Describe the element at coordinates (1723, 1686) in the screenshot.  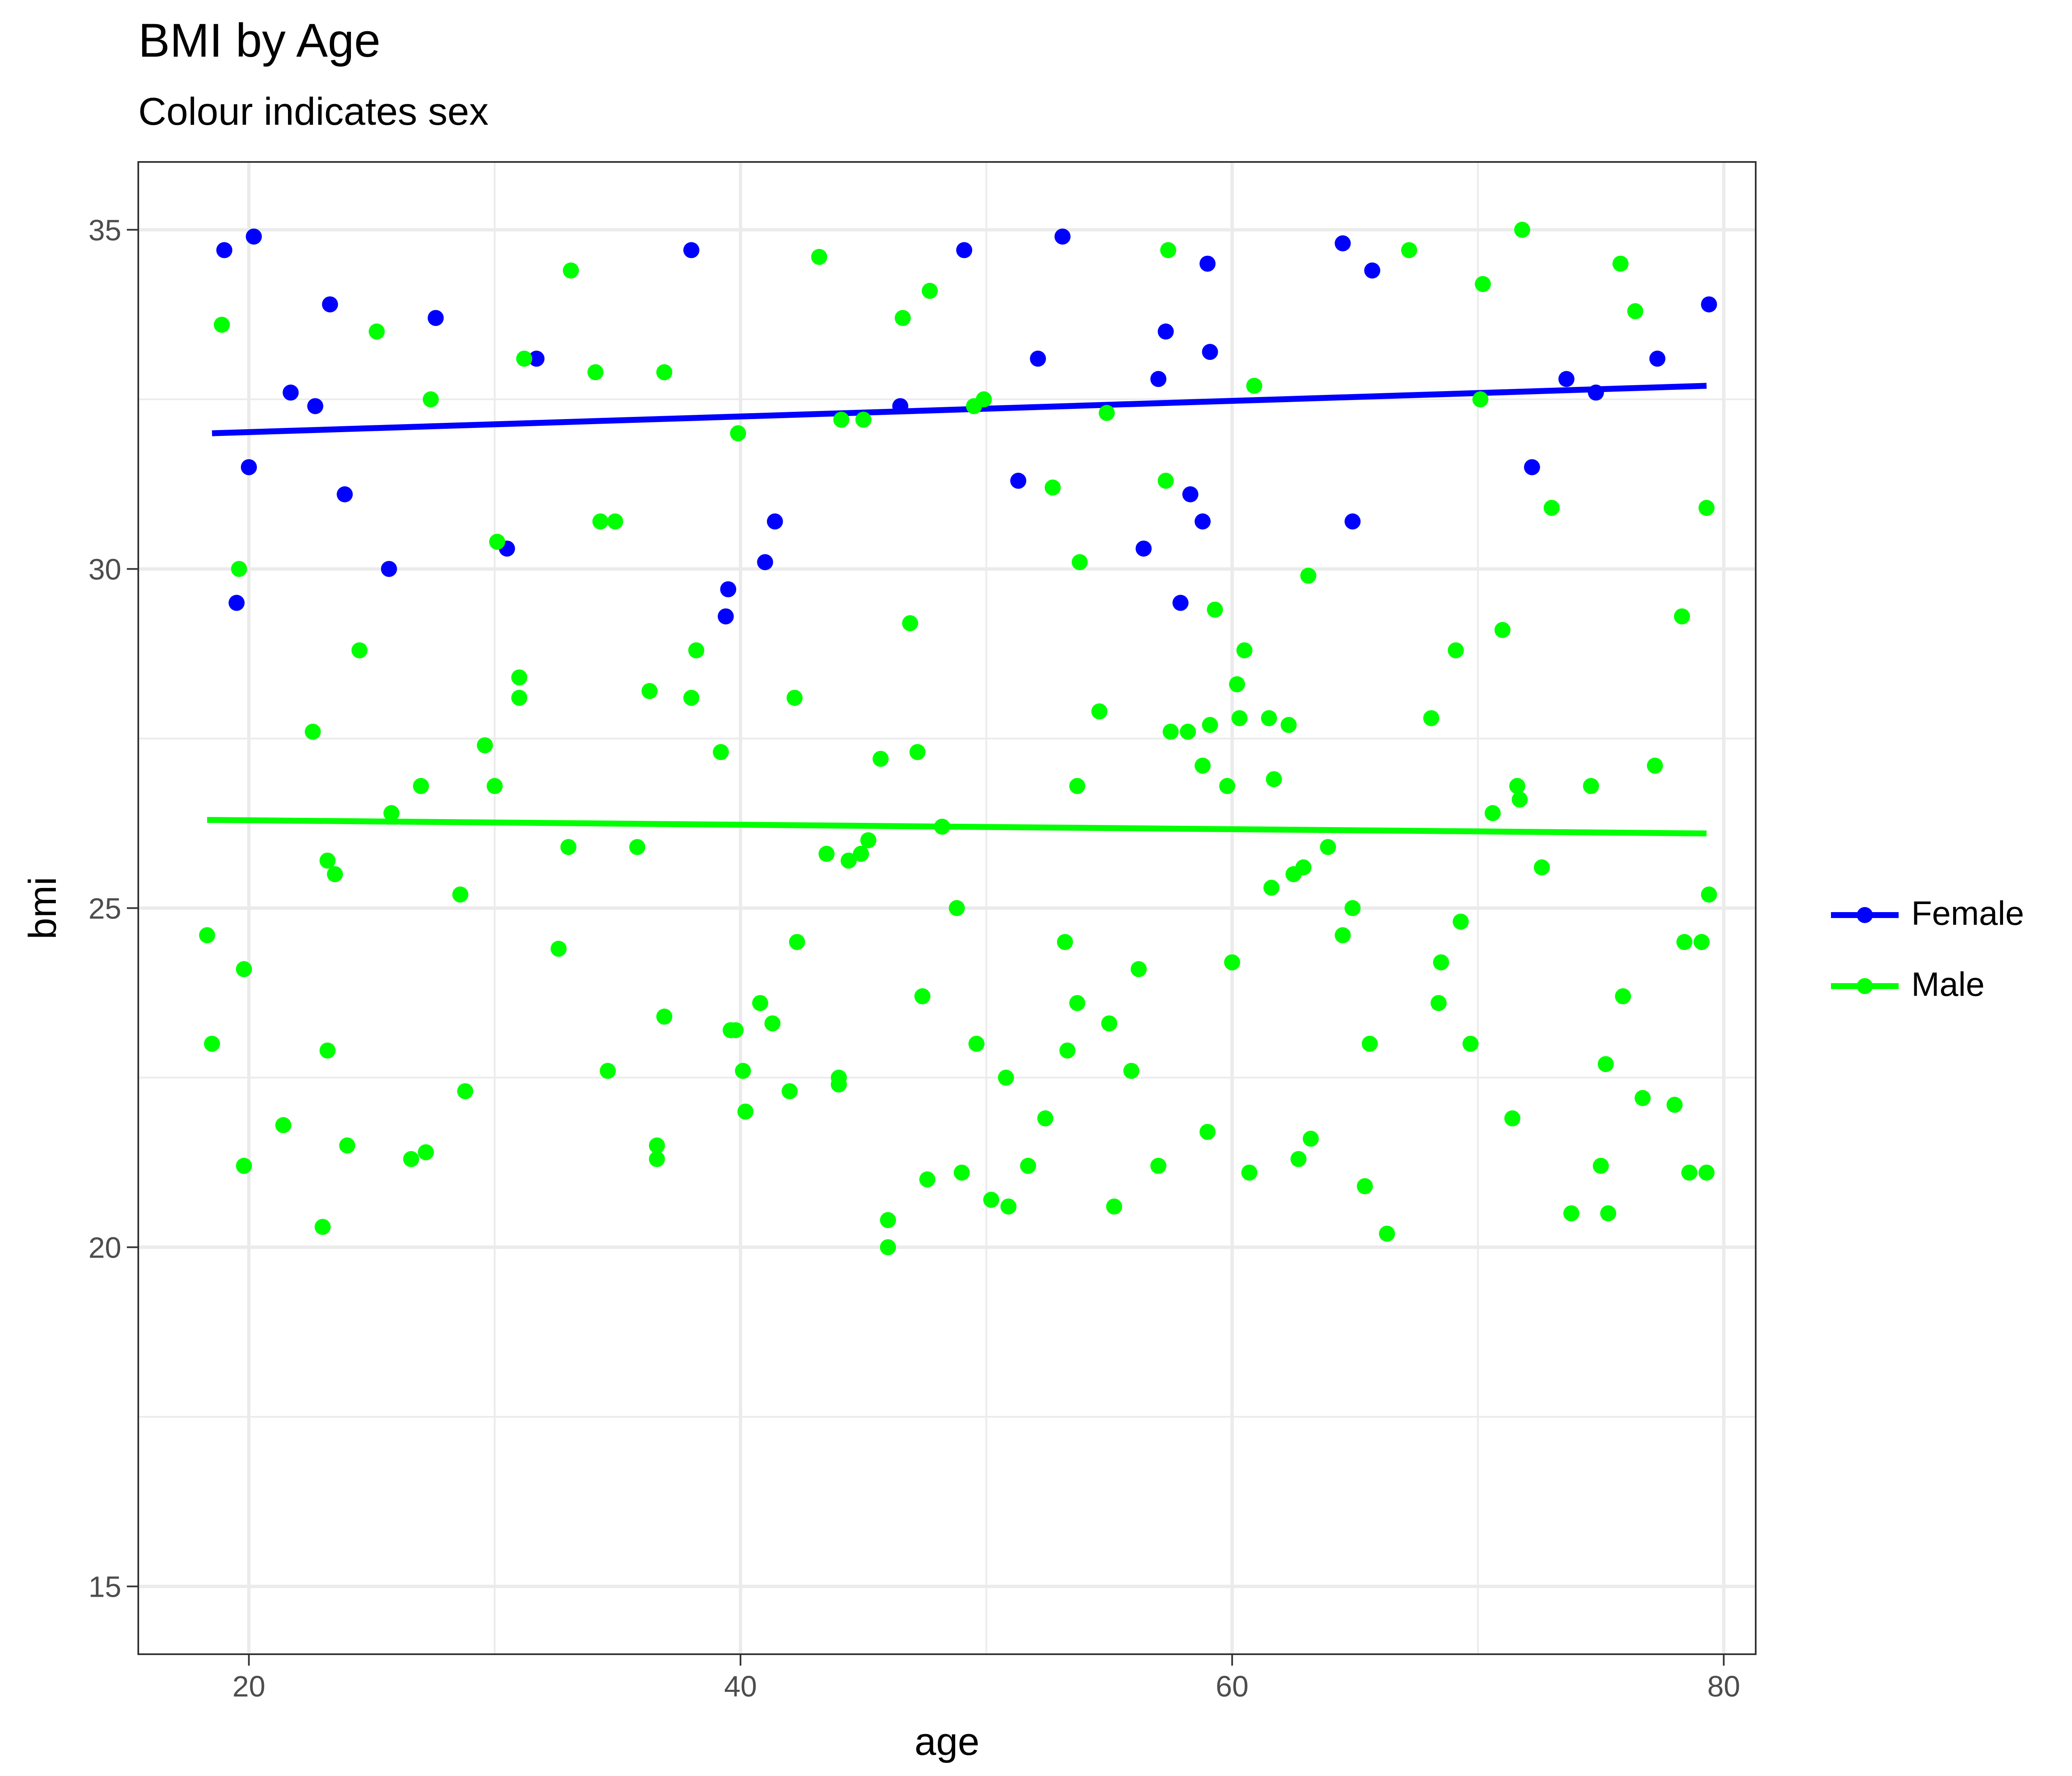
I see `x-tick-label: 80` at that location.